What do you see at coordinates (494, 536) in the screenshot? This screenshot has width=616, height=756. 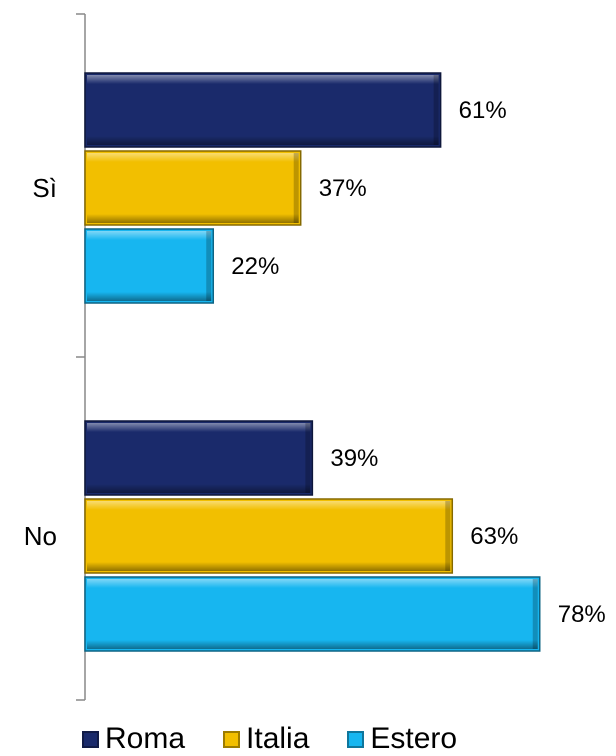 I see `value-label-italia-1: 63%` at bounding box center [494, 536].